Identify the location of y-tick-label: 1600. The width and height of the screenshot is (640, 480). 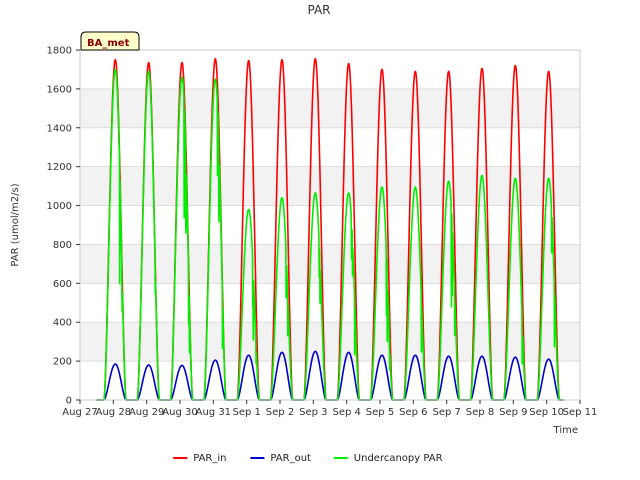
(59, 89).